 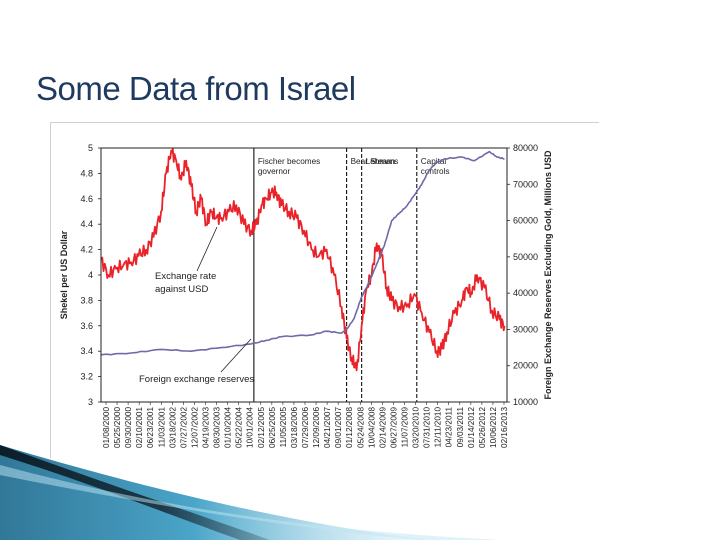 What do you see at coordinates (525, 184) in the screenshot?
I see `y-tick-label-right: 70000` at bounding box center [525, 184].